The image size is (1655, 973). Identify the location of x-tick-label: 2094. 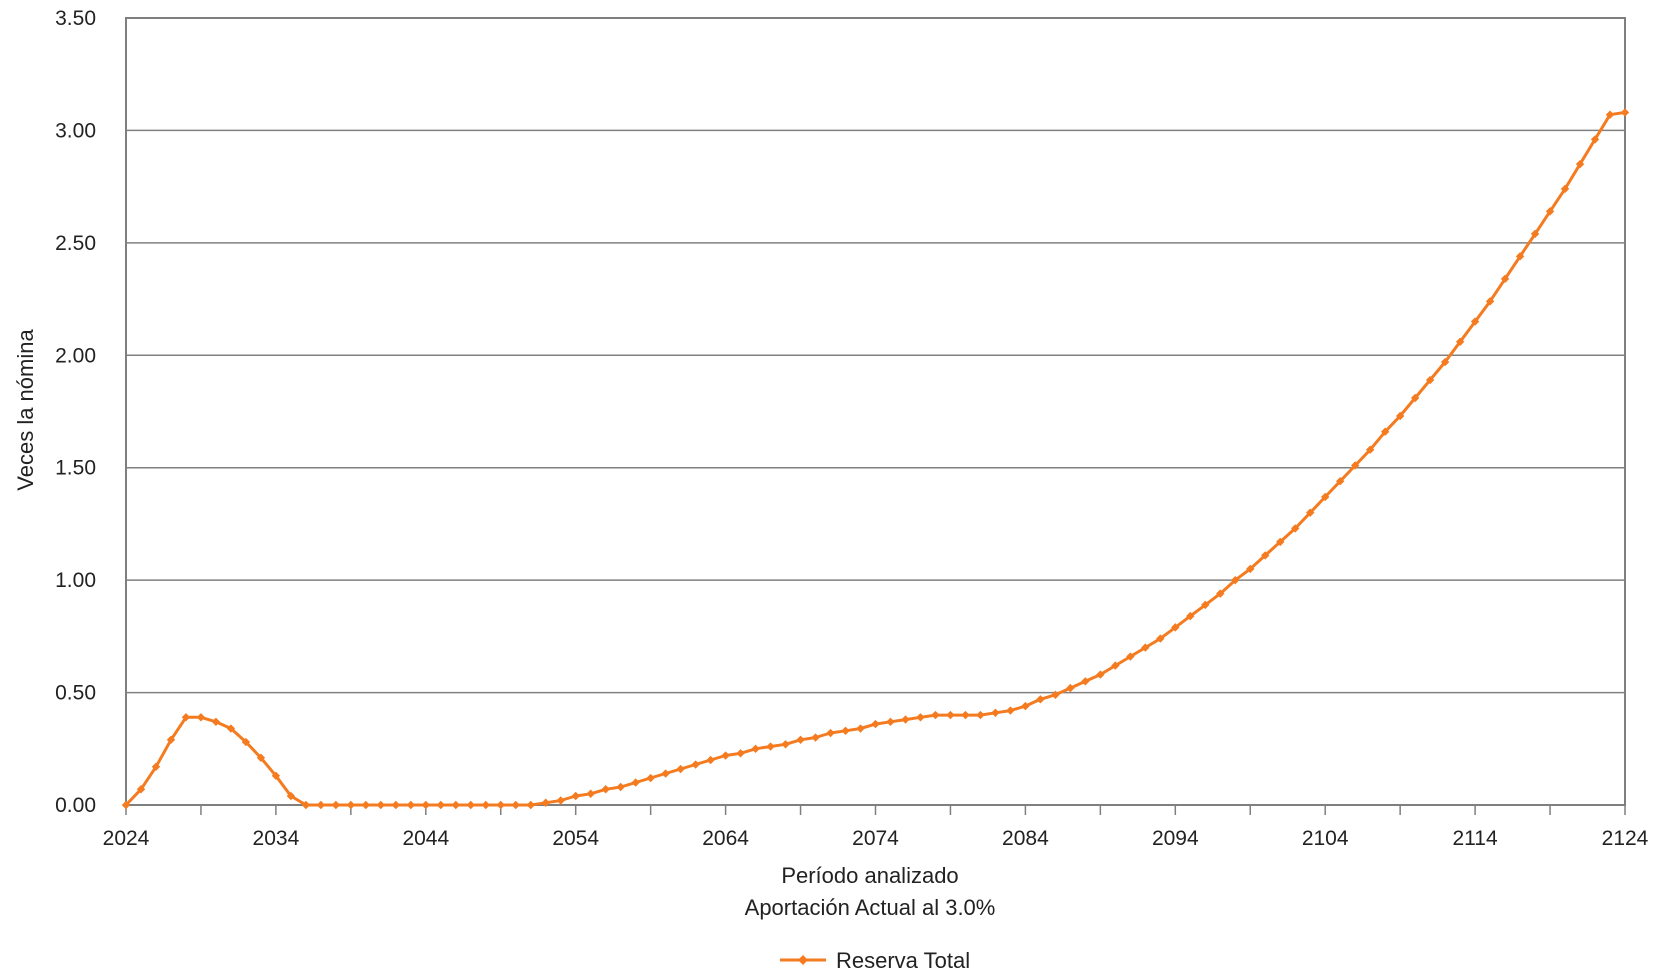
(1175, 838).